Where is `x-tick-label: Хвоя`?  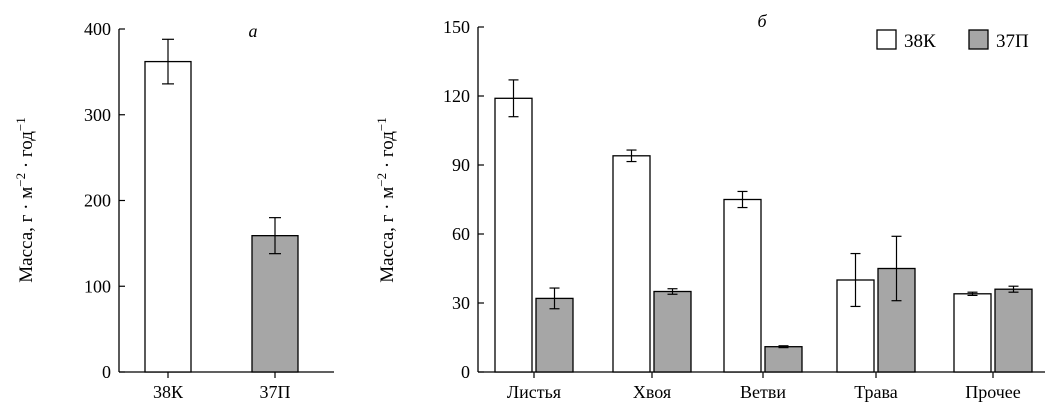
x-tick-label: Хвоя is located at coordinates (652, 392).